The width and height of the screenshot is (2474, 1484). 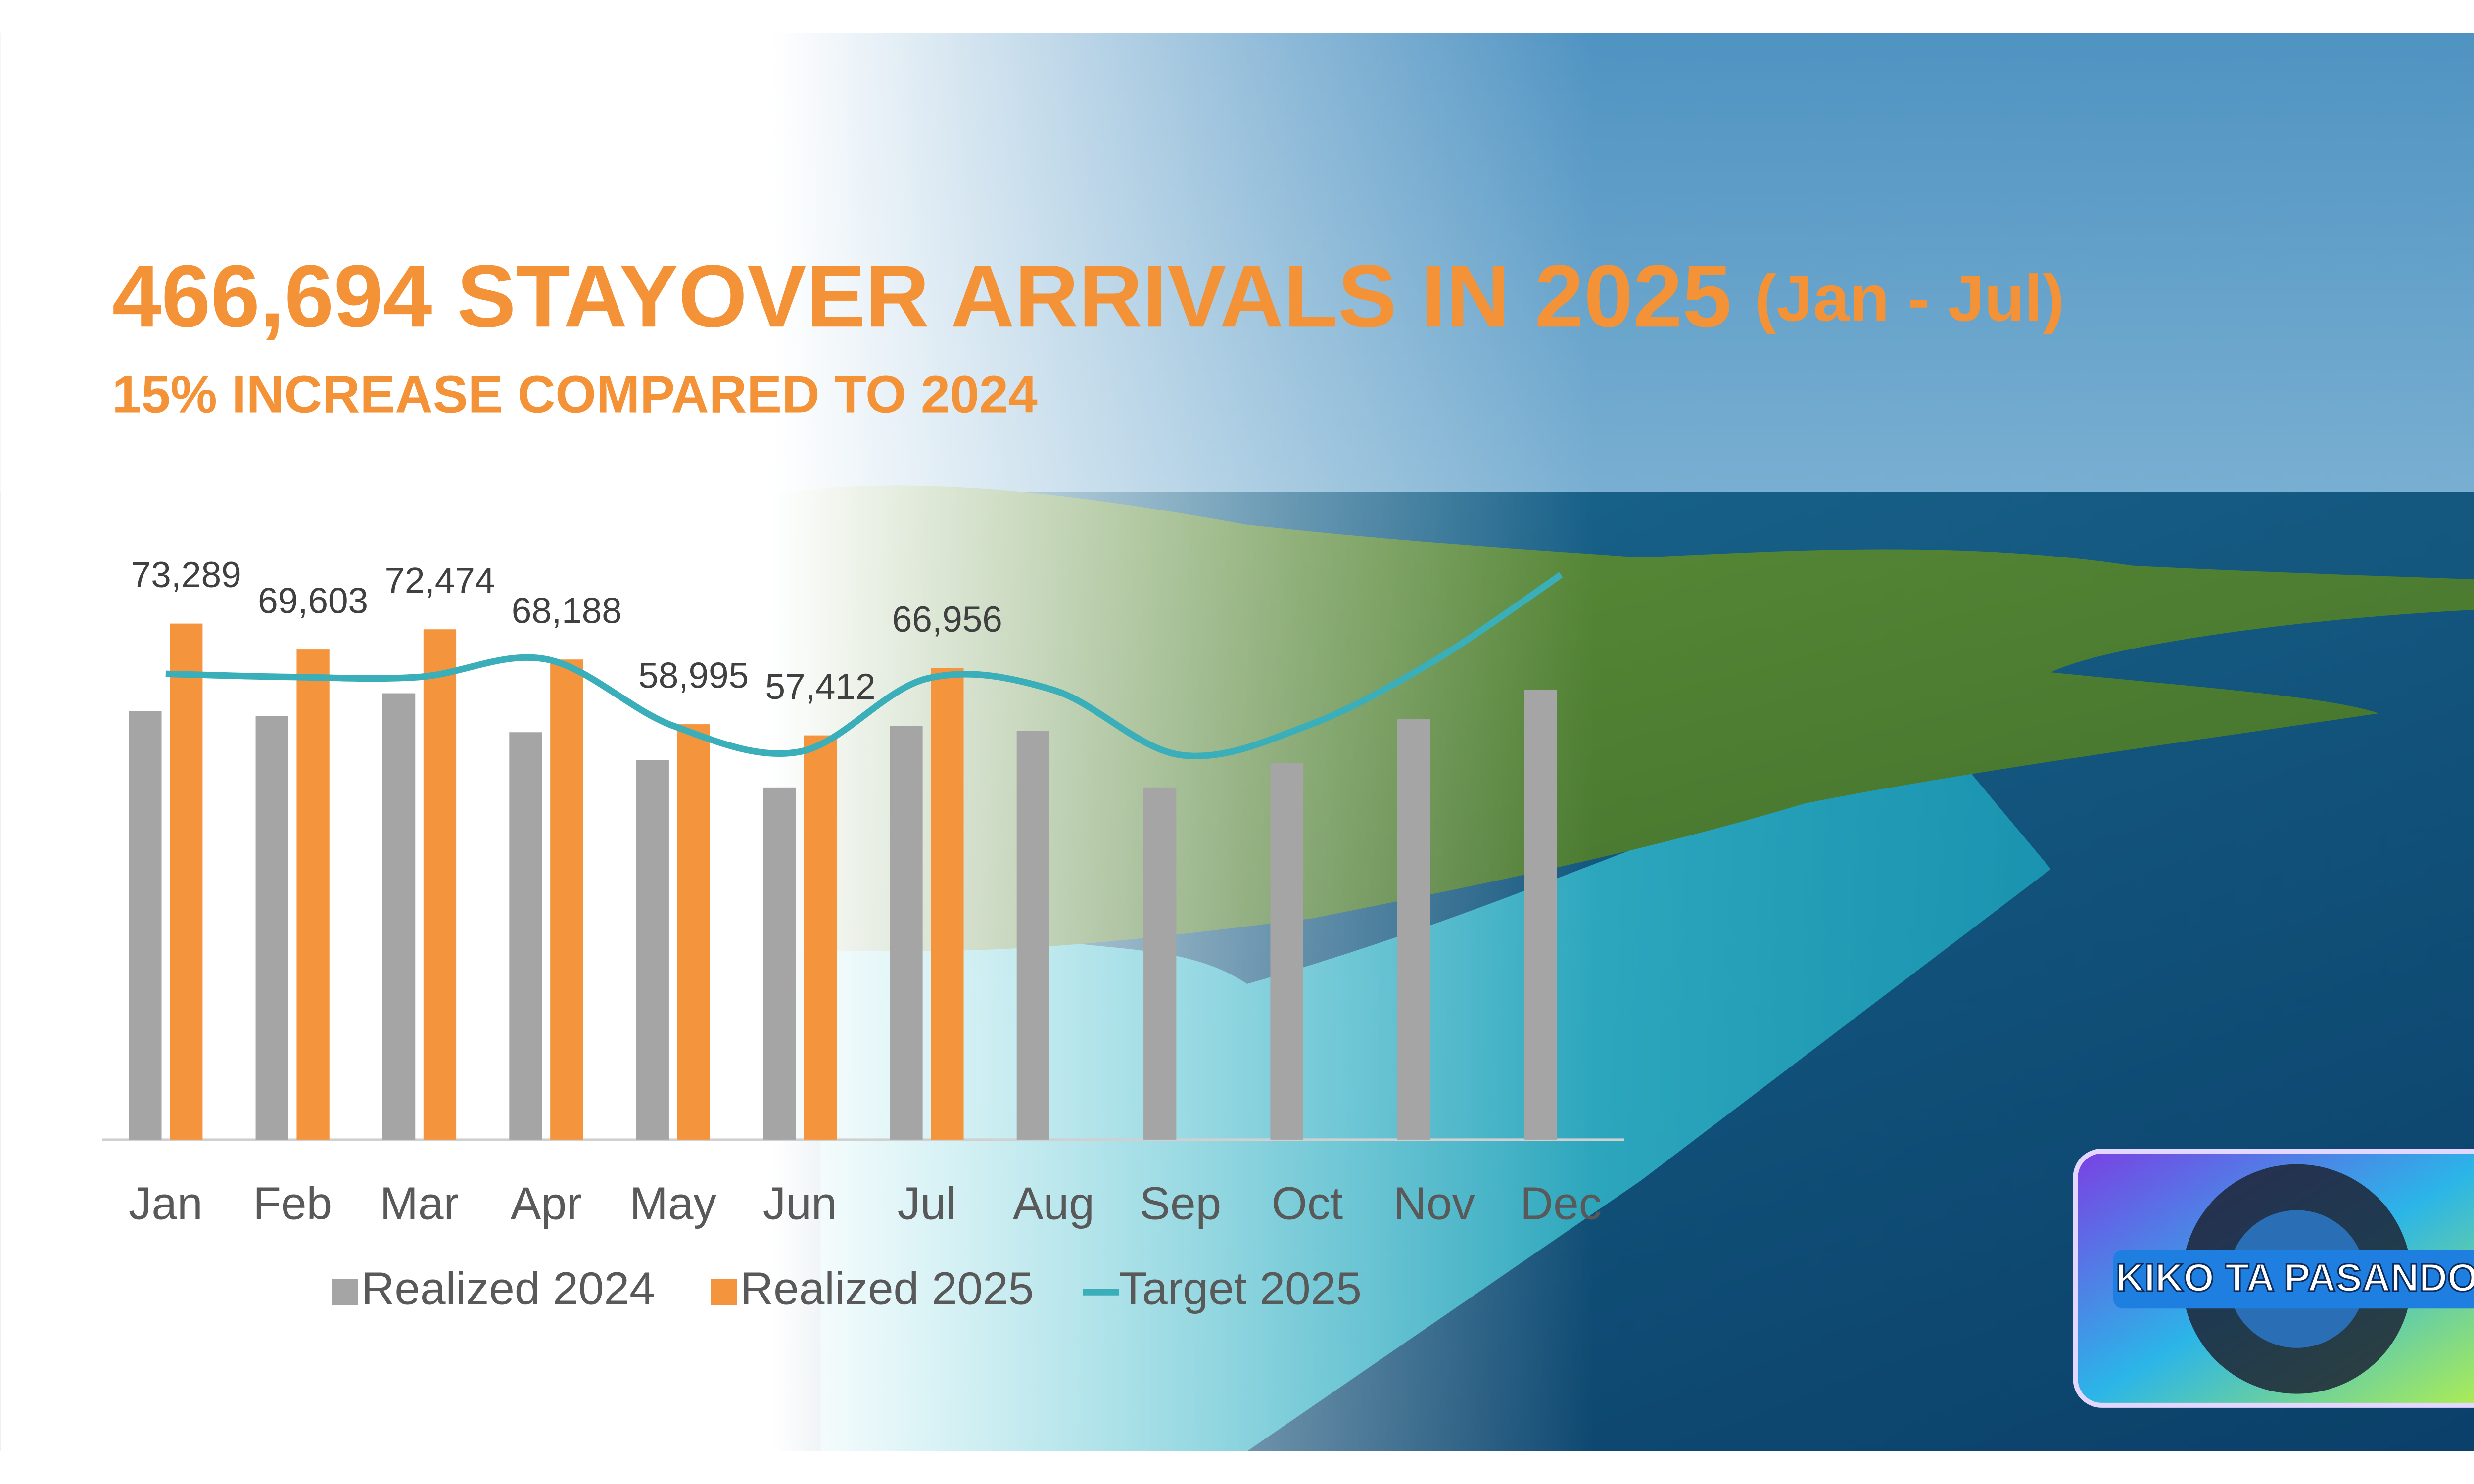 What do you see at coordinates (1180, 1203) in the screenshot?
I see `x-tick-label: Sep` at bounding box center [1180, 1203].